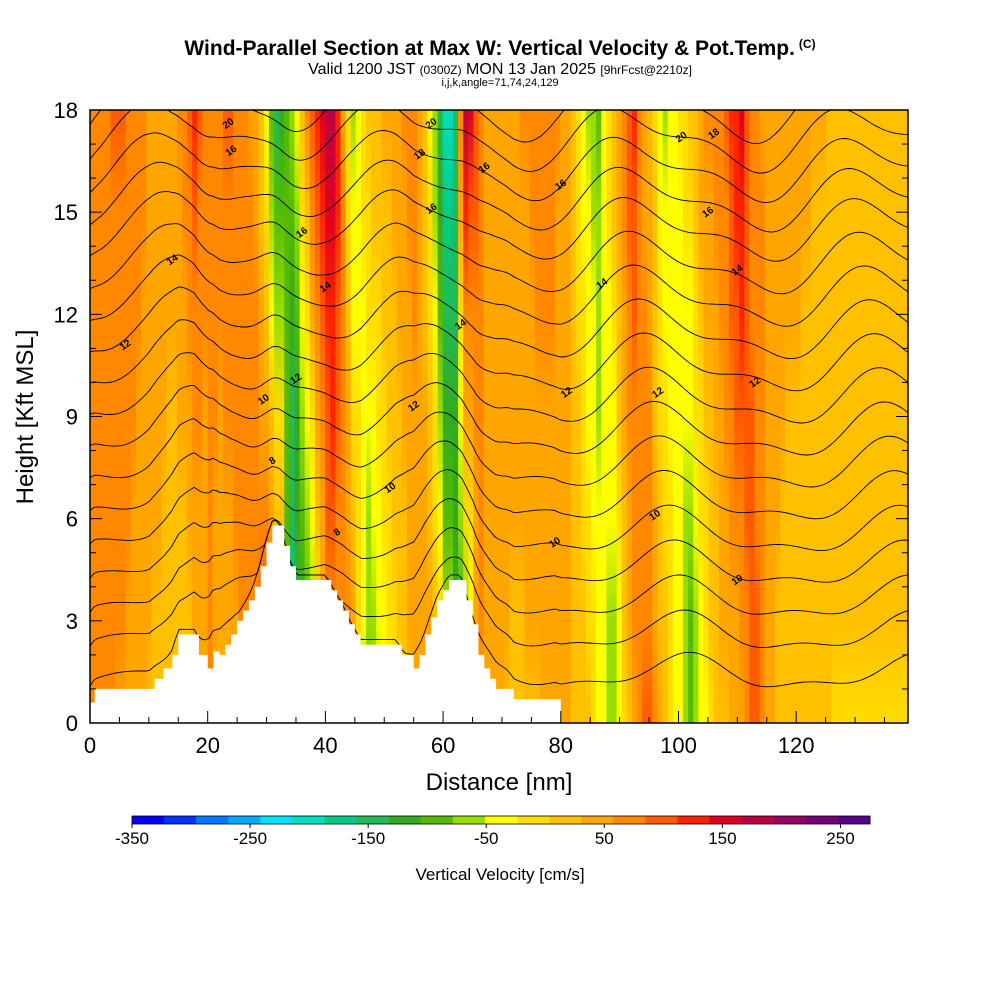 Image resolution: width=1000 pixels, height=1000 pixels. I want to click on colorbar-tick-label: -350, so click(132, 838).